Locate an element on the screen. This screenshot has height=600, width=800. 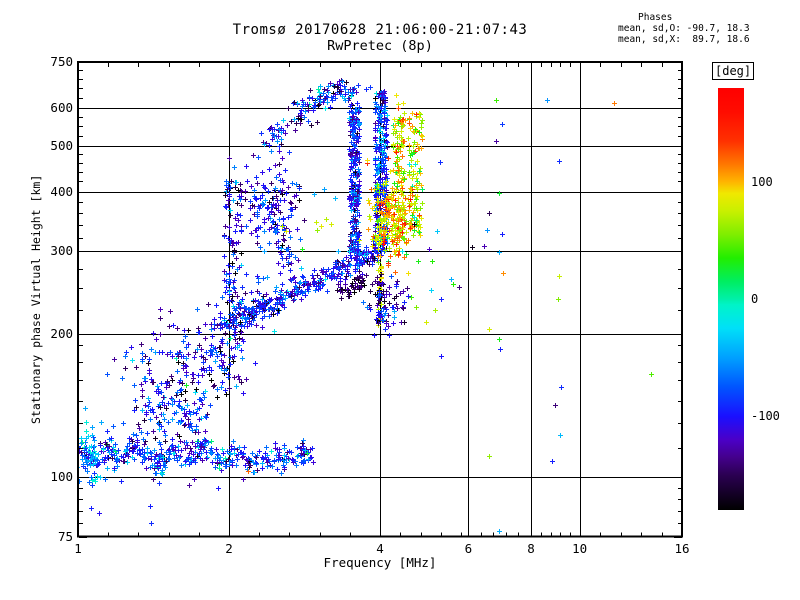
colorbar-tick-label-100: 100 is located at coordinates (762, 181).